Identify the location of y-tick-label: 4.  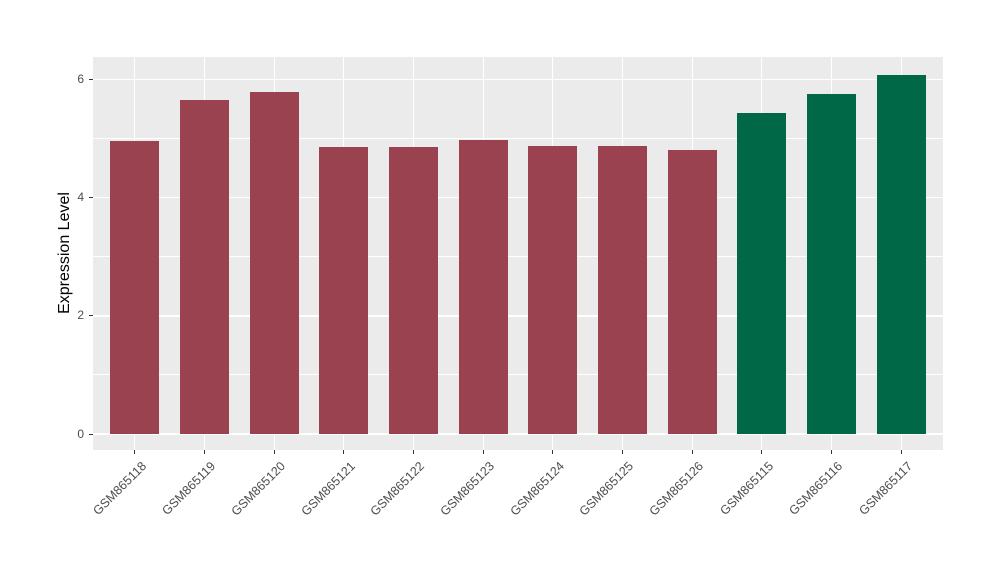
(80, 197).